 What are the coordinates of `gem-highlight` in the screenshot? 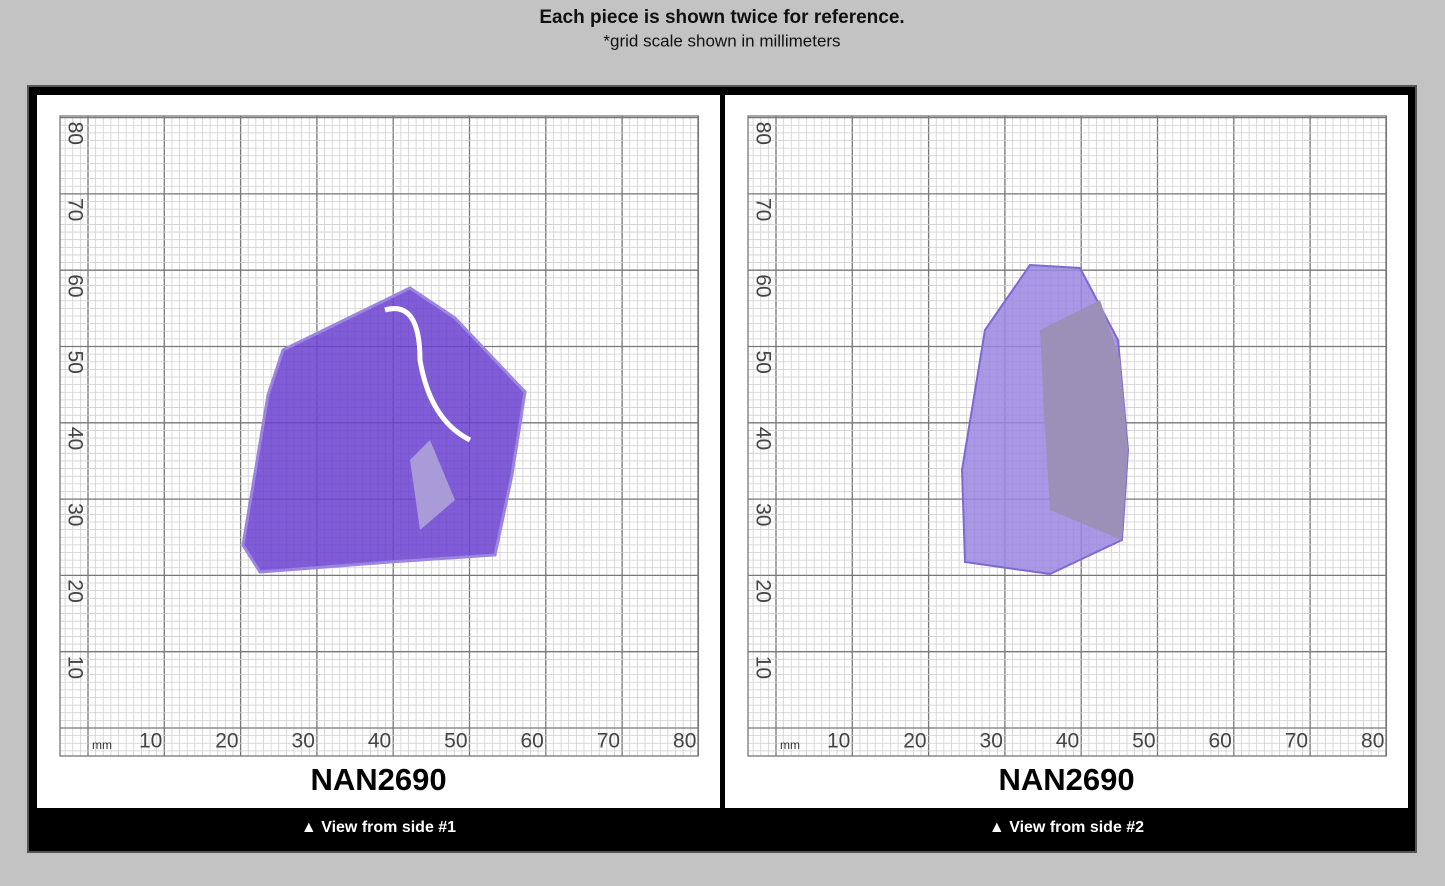 It's located at (428, 374).